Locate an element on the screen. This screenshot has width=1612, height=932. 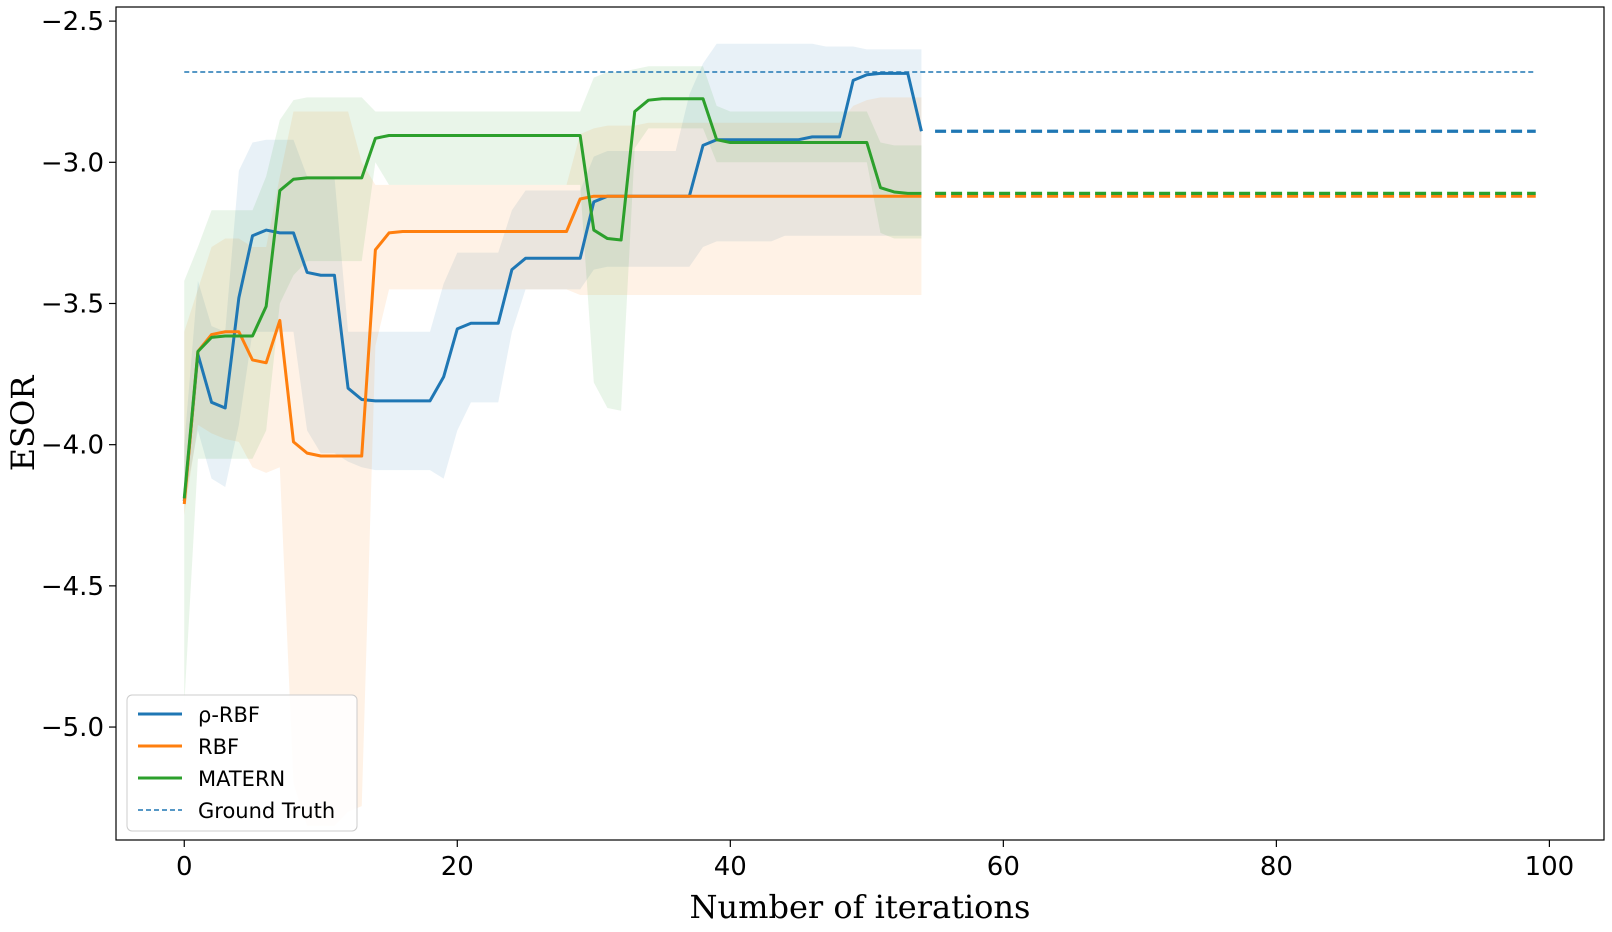
x-tick-label: 60 is located at coordinates (1003, 867).